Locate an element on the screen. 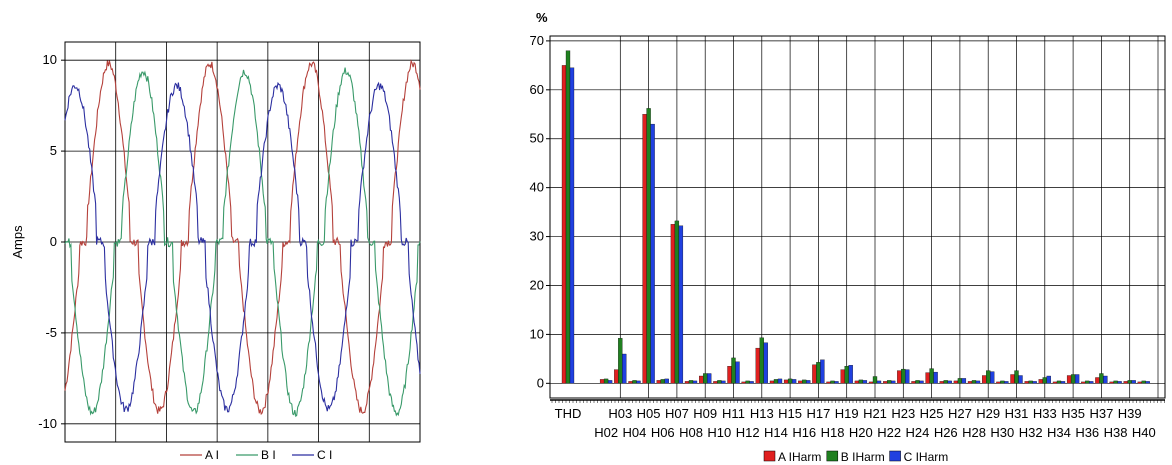 The height and width of the screenshot is (465, 1172). harmonics-x-tick-label: H39 is located at coordinates (1130, 413).